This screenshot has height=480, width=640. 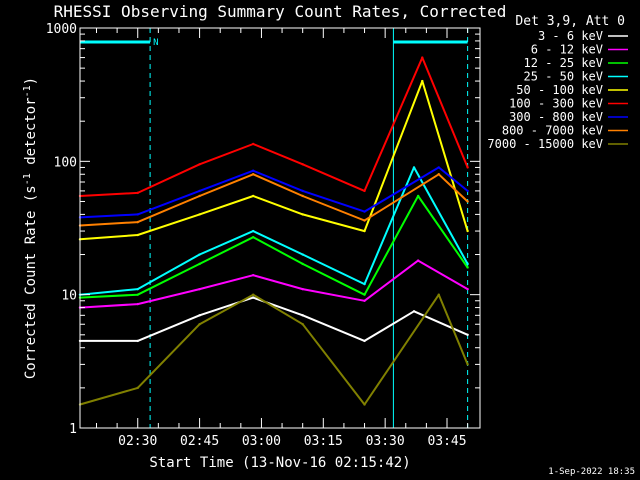 What do you see at coordinates (119, 228) in the screenshot?
I see `annotation-band: N` at bounding box center [119, 228].